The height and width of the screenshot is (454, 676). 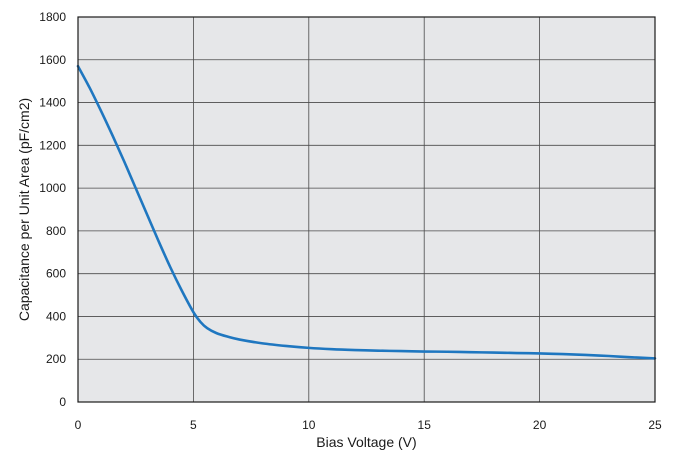 What do you see at coordinates (56, 359) in the screenshot?
I see `y-tick-label: 200` at bounding box center [56, 359].